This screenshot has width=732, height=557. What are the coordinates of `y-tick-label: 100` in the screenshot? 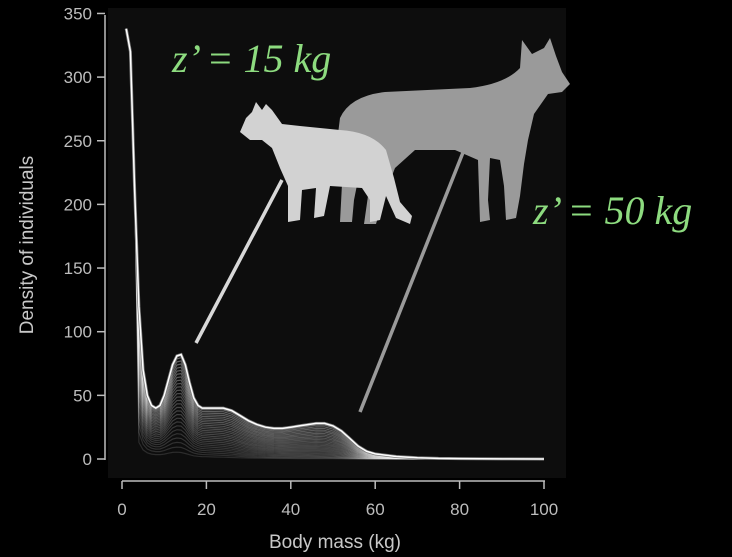 It's located at (78, 332).